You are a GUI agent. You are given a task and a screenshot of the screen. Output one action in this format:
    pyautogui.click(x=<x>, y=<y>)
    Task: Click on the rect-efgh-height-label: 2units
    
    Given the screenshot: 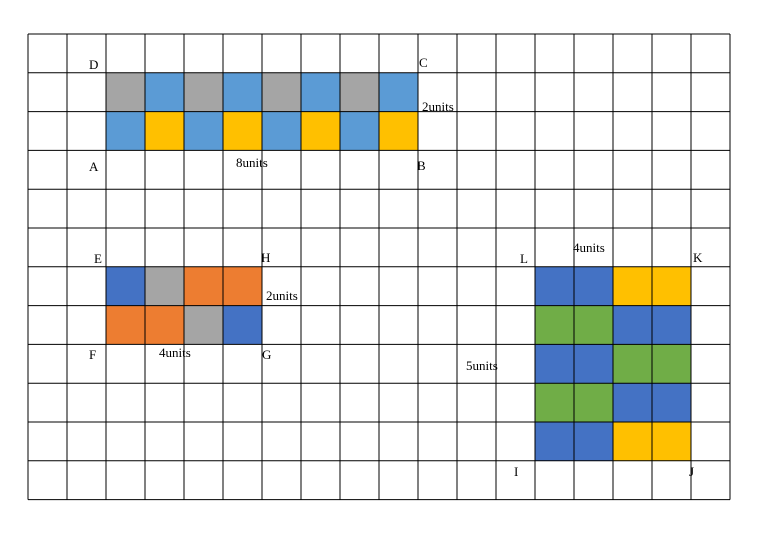 What is the action you would take?
    pyautogui.click(x=282, y=295)
    